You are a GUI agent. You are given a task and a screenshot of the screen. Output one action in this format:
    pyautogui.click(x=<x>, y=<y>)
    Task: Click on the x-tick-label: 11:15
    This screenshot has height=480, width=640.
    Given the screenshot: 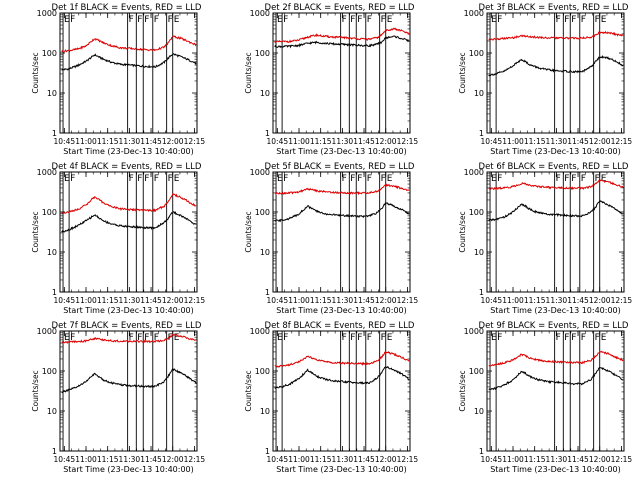 What is the action you would take?
    pyautogui.click(x=321, y=141)
    